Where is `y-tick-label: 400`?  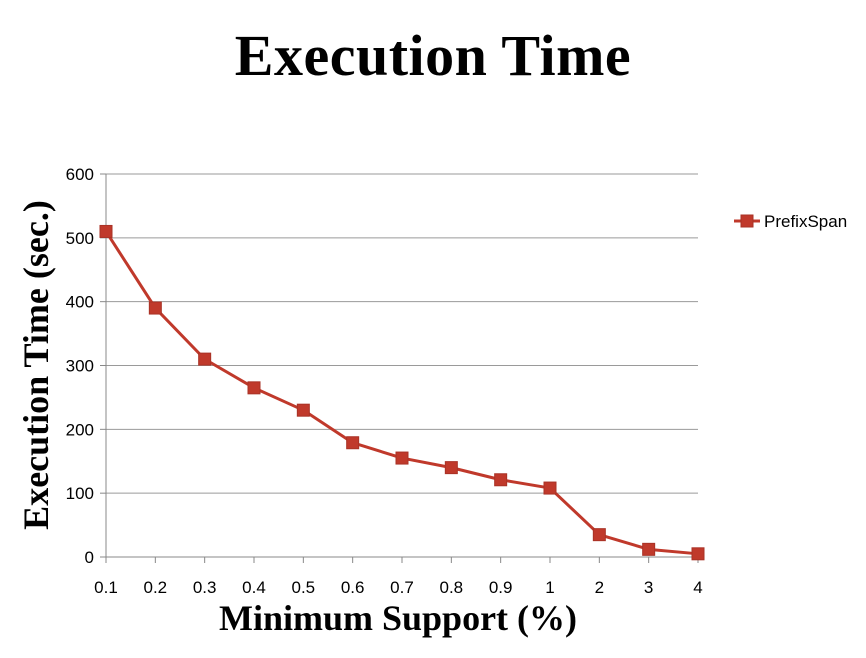 y-tick-label: 400 is located at coordinates (80, 302).